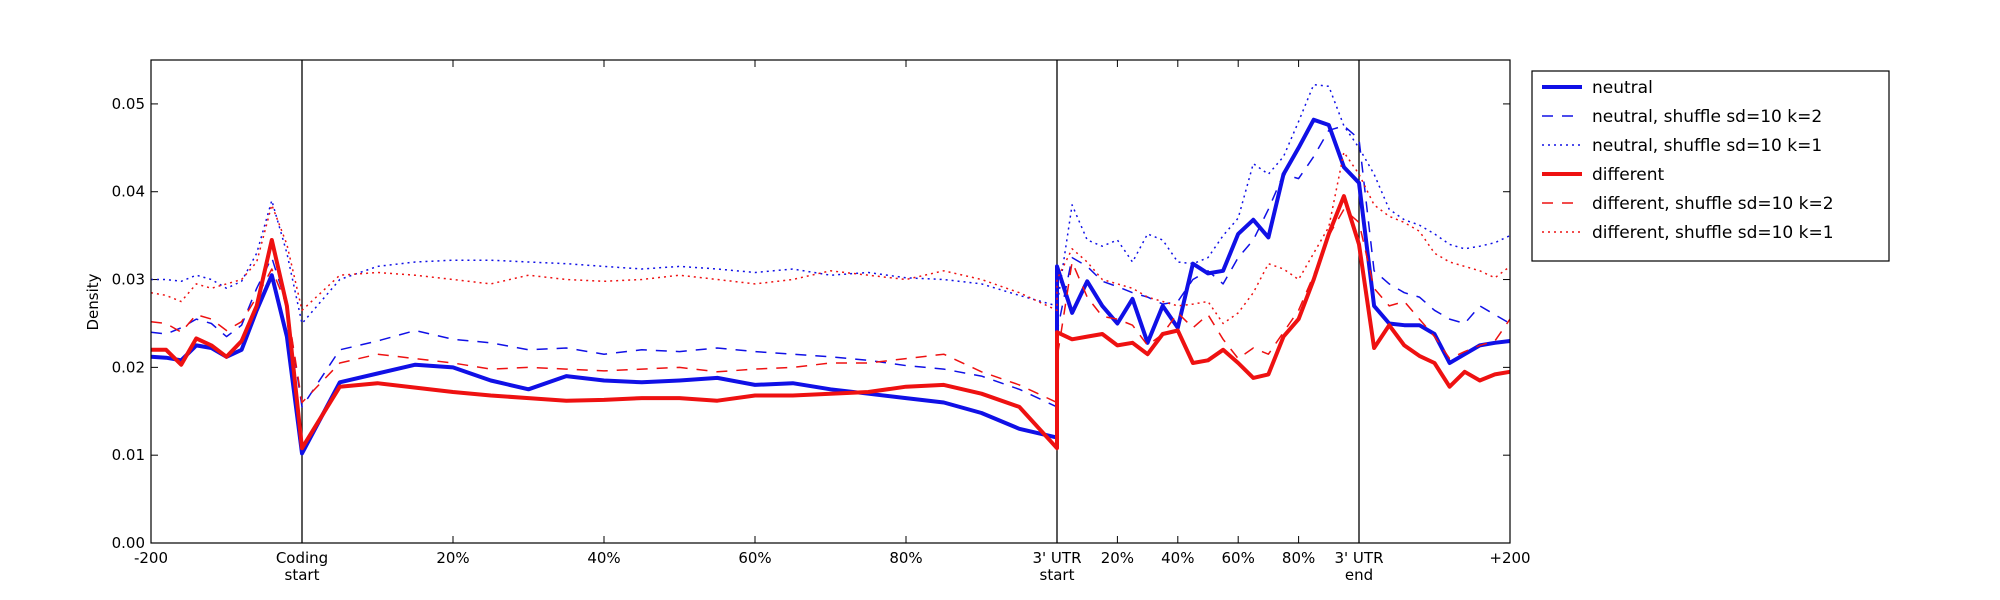 The height and width of the screenshot is (600, 2000). I want to click on legend-label: neutral, shuffle sd=10 k=2, so click(1707, 117).